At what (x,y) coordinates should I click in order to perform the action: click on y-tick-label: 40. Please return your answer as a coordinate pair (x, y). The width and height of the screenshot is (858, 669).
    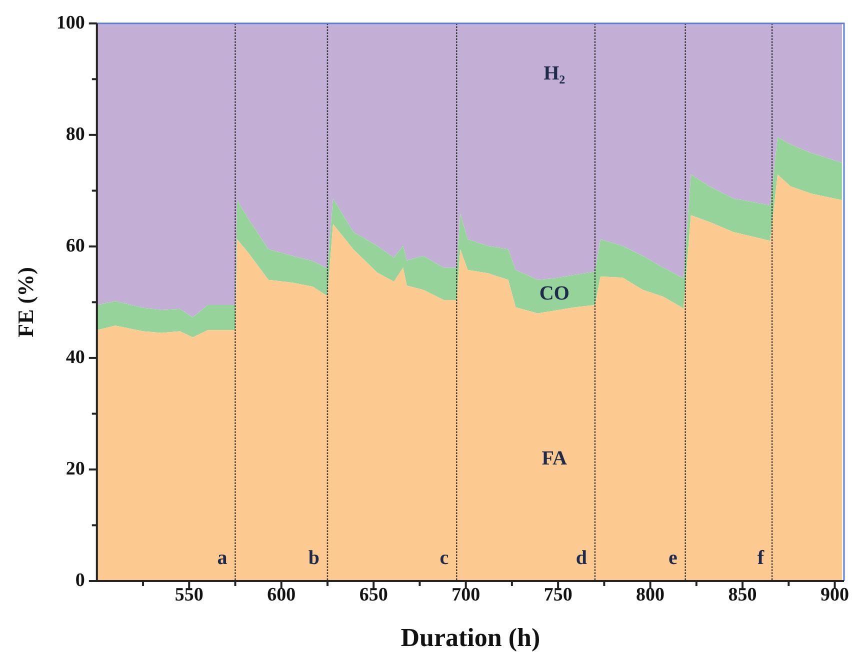
    Looking at the image, I should click on (75, 357).